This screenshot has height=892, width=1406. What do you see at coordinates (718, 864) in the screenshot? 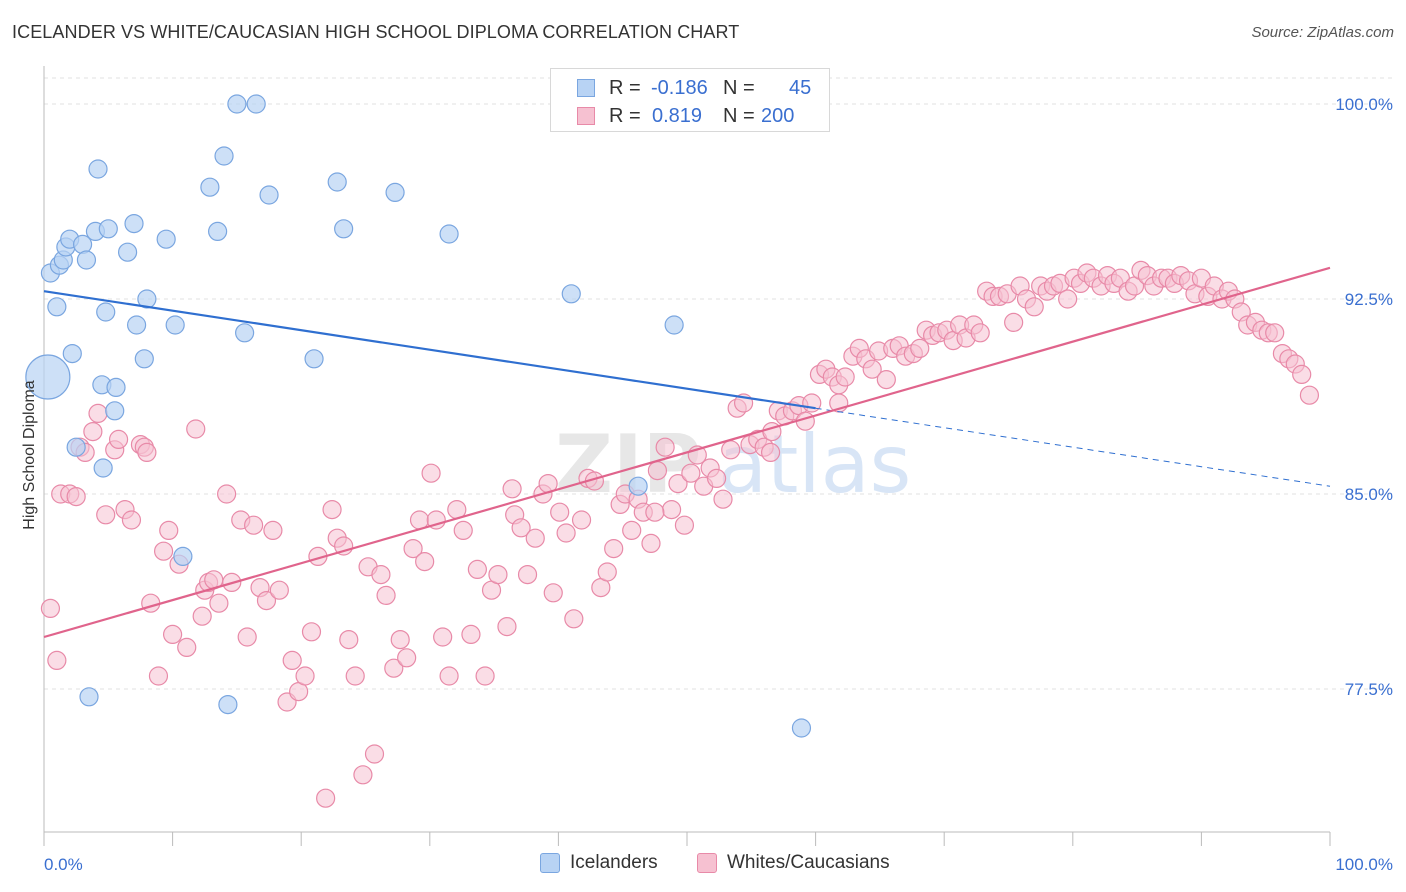
I see `x-tick-labels: 0.0% 100.0%` at bounding box center [718, 864].